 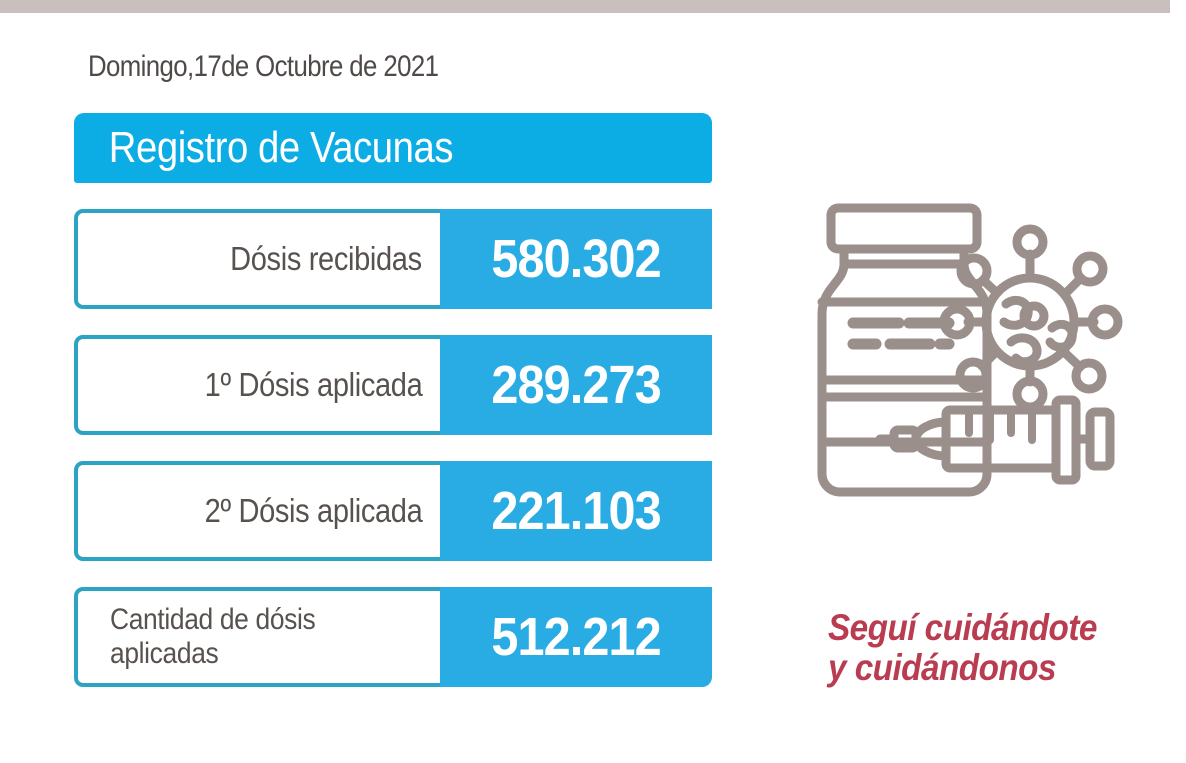 What do you see at coordinates (962, 647) in the screenshot?
I see `campaign-slogan: Seguí cuidándote y cuidándonos` at bounding box center [962, 647].